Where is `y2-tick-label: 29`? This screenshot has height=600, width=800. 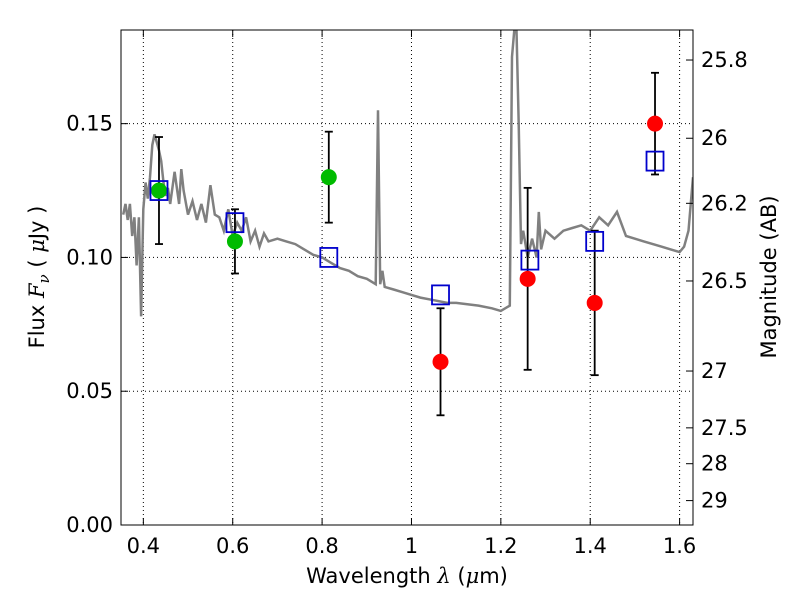
y2-tick-label: 29 is located at coordinates (714, 501).